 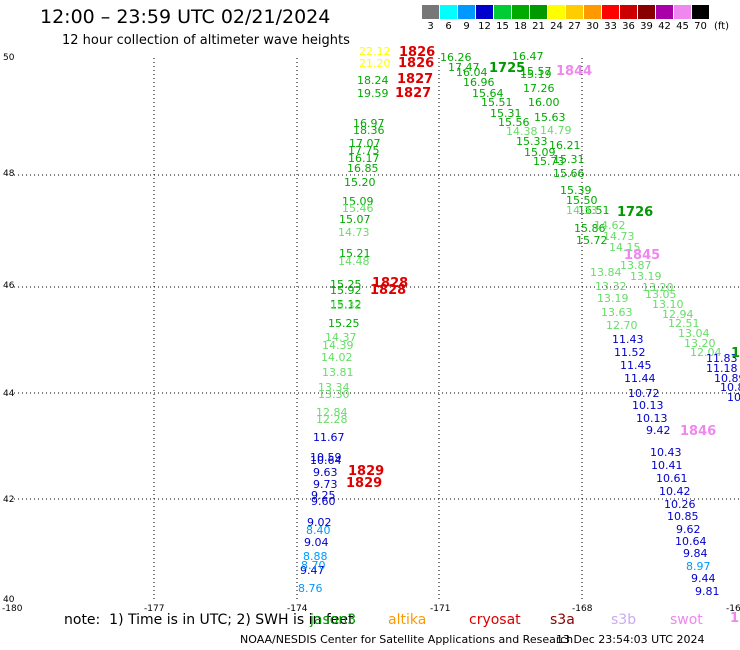 What do you see at coordinates (688, 529) in the screenshot?
I see `wave-height-value: 9.62` at bounding box center [688, 529].